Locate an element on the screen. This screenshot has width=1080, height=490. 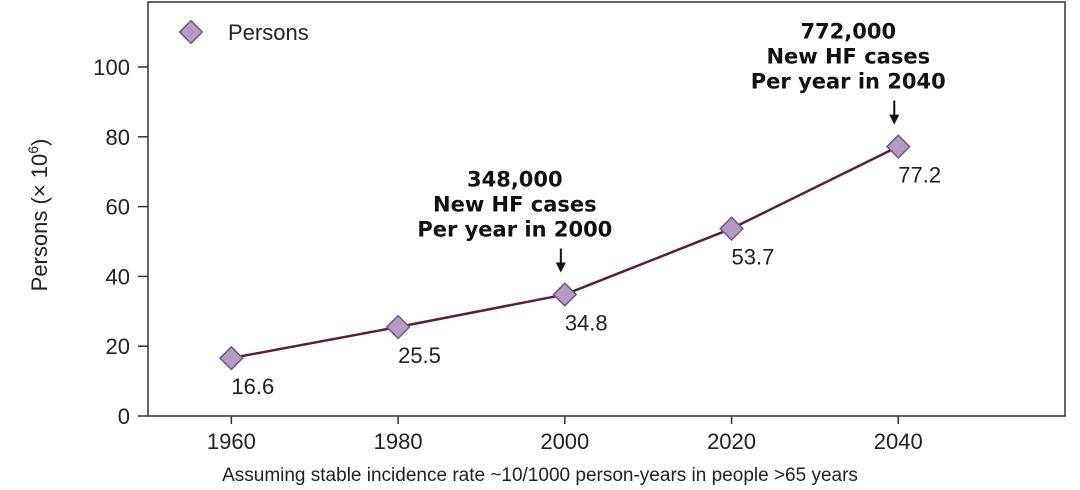
y-tick-label: 0 is located at coordinates (124, 416).